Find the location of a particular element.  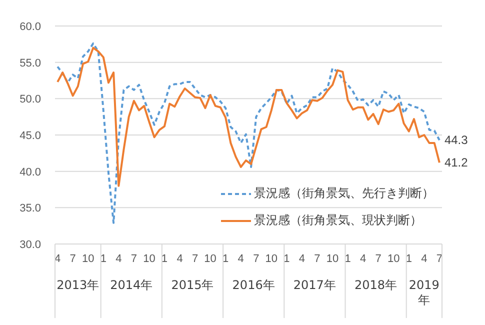

y-tick-label: 40.0 is located at coordinates (30, 172).